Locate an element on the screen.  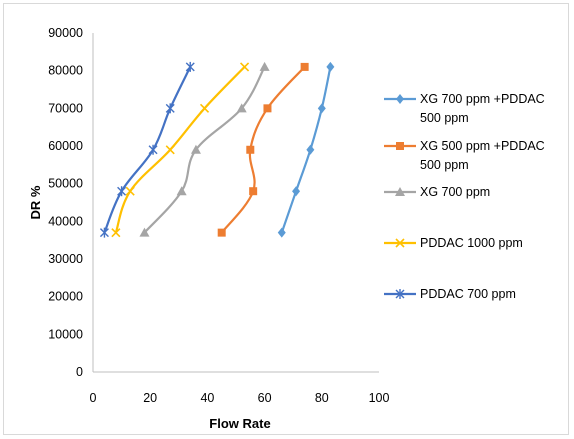
y-tick-label: 0 is located at coordinates (79, 372).